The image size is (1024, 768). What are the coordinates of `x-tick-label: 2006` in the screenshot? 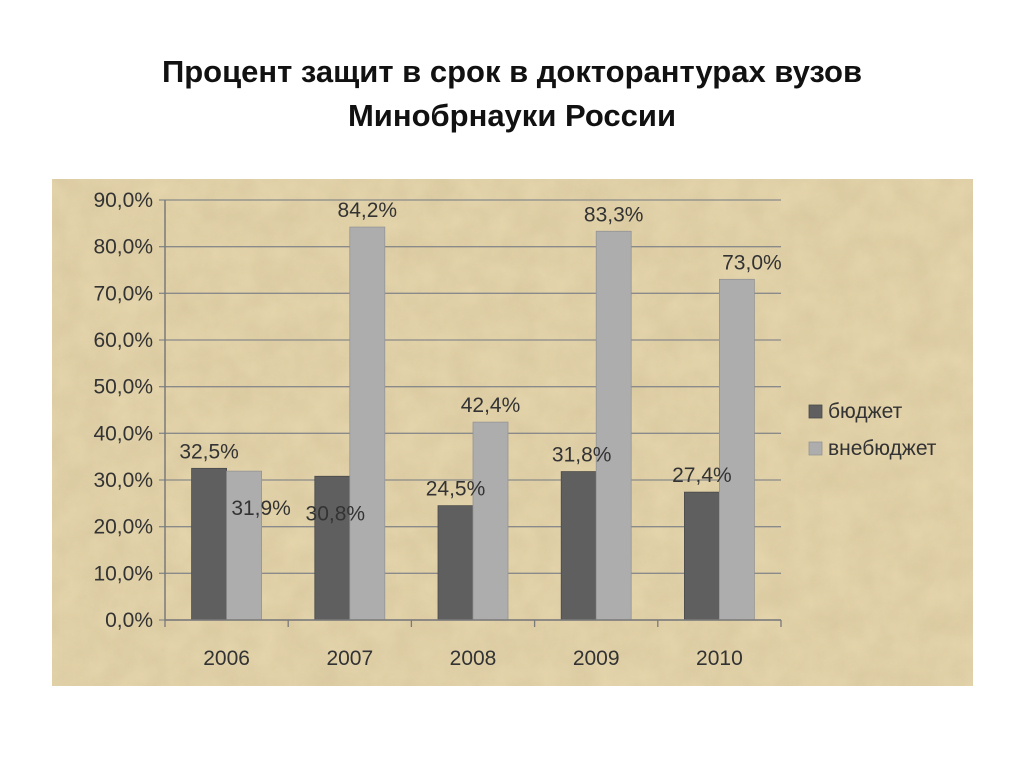 It's located at (226, 658).